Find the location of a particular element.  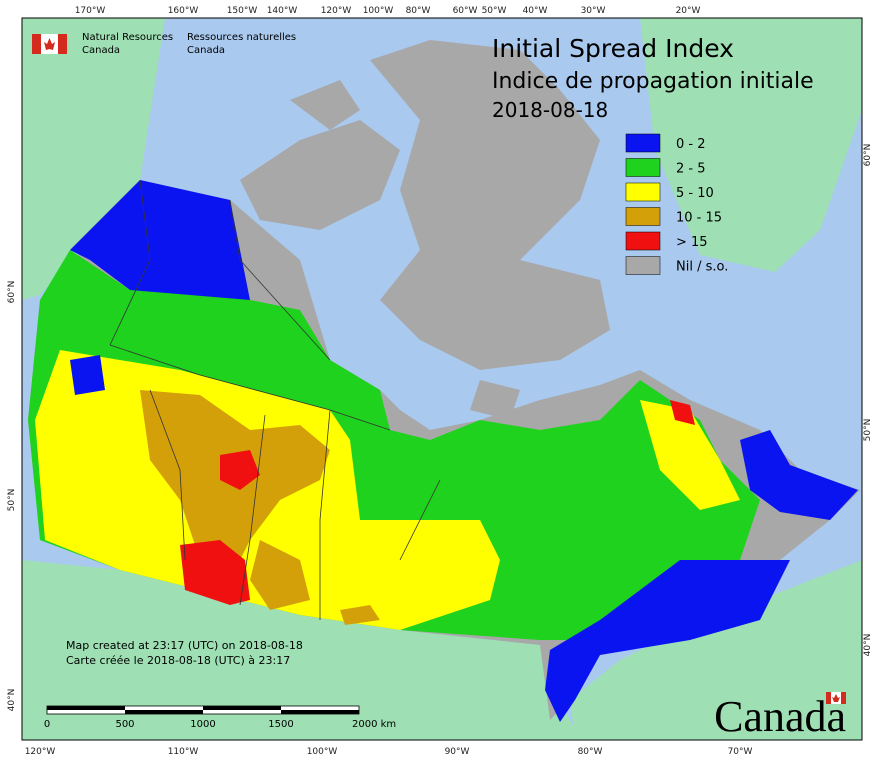

greenland is located at coordinates (751, 145).